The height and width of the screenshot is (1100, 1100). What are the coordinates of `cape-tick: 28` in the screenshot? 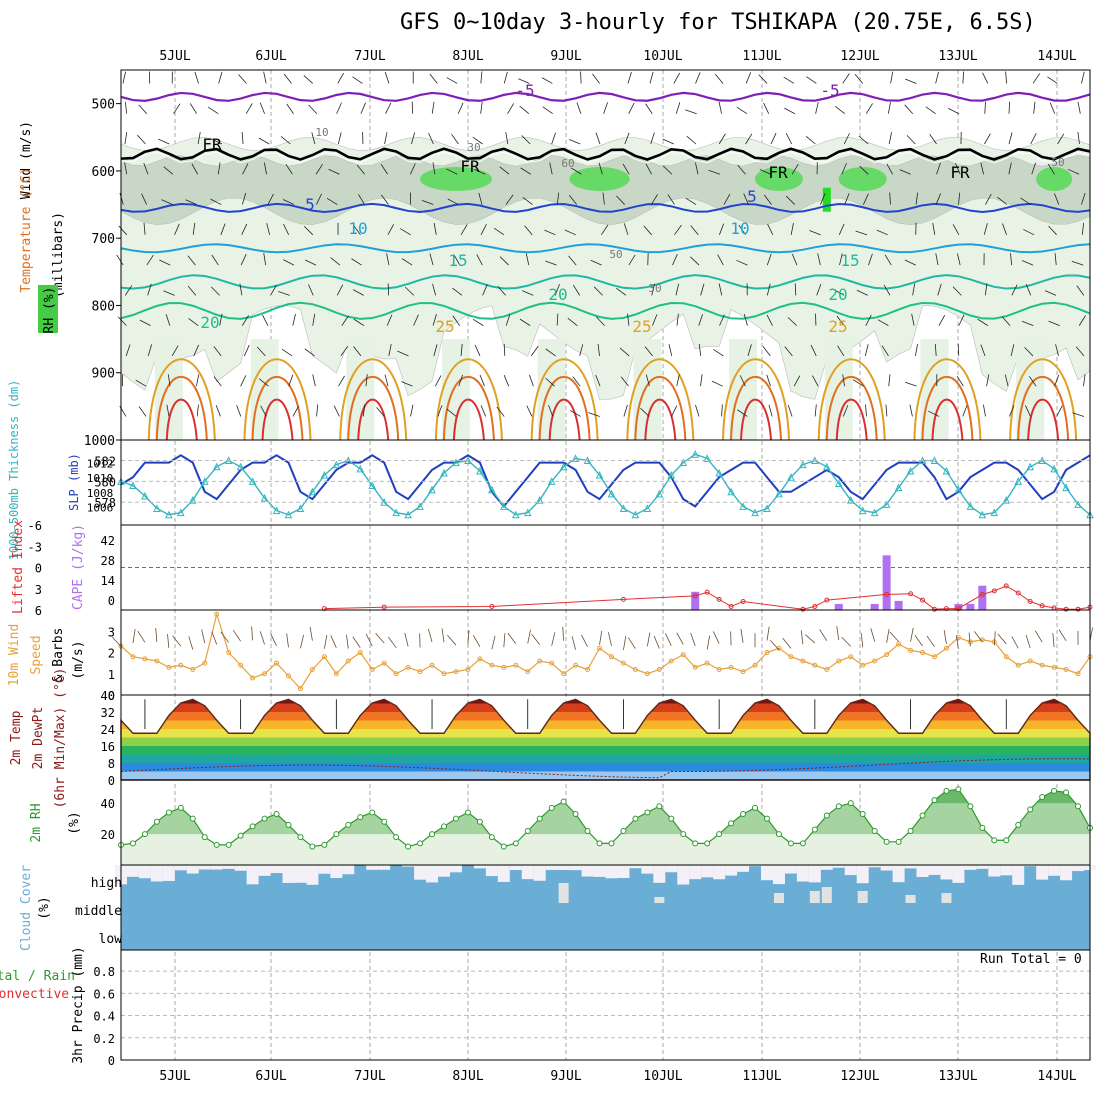 It's located at (108, 561).